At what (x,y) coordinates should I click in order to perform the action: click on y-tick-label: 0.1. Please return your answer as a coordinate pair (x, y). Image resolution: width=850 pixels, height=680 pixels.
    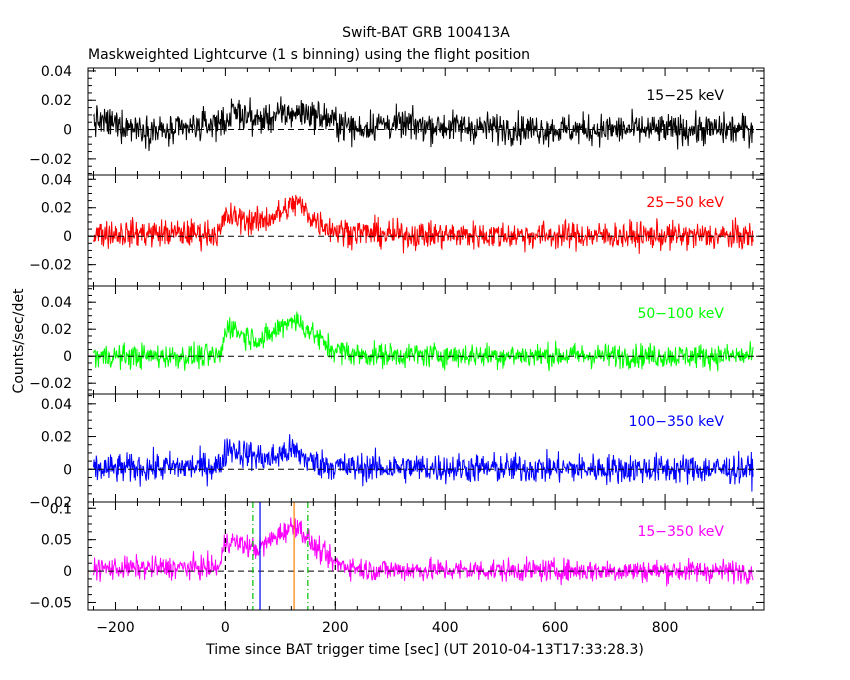
    Looking at the image, I should click on (61, 509).